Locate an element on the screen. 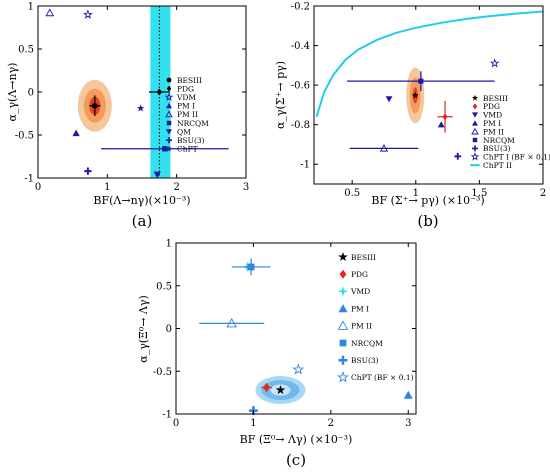 The width and height of the screenshot is (550, 475). b-marks is located at coordinates (423, 109).